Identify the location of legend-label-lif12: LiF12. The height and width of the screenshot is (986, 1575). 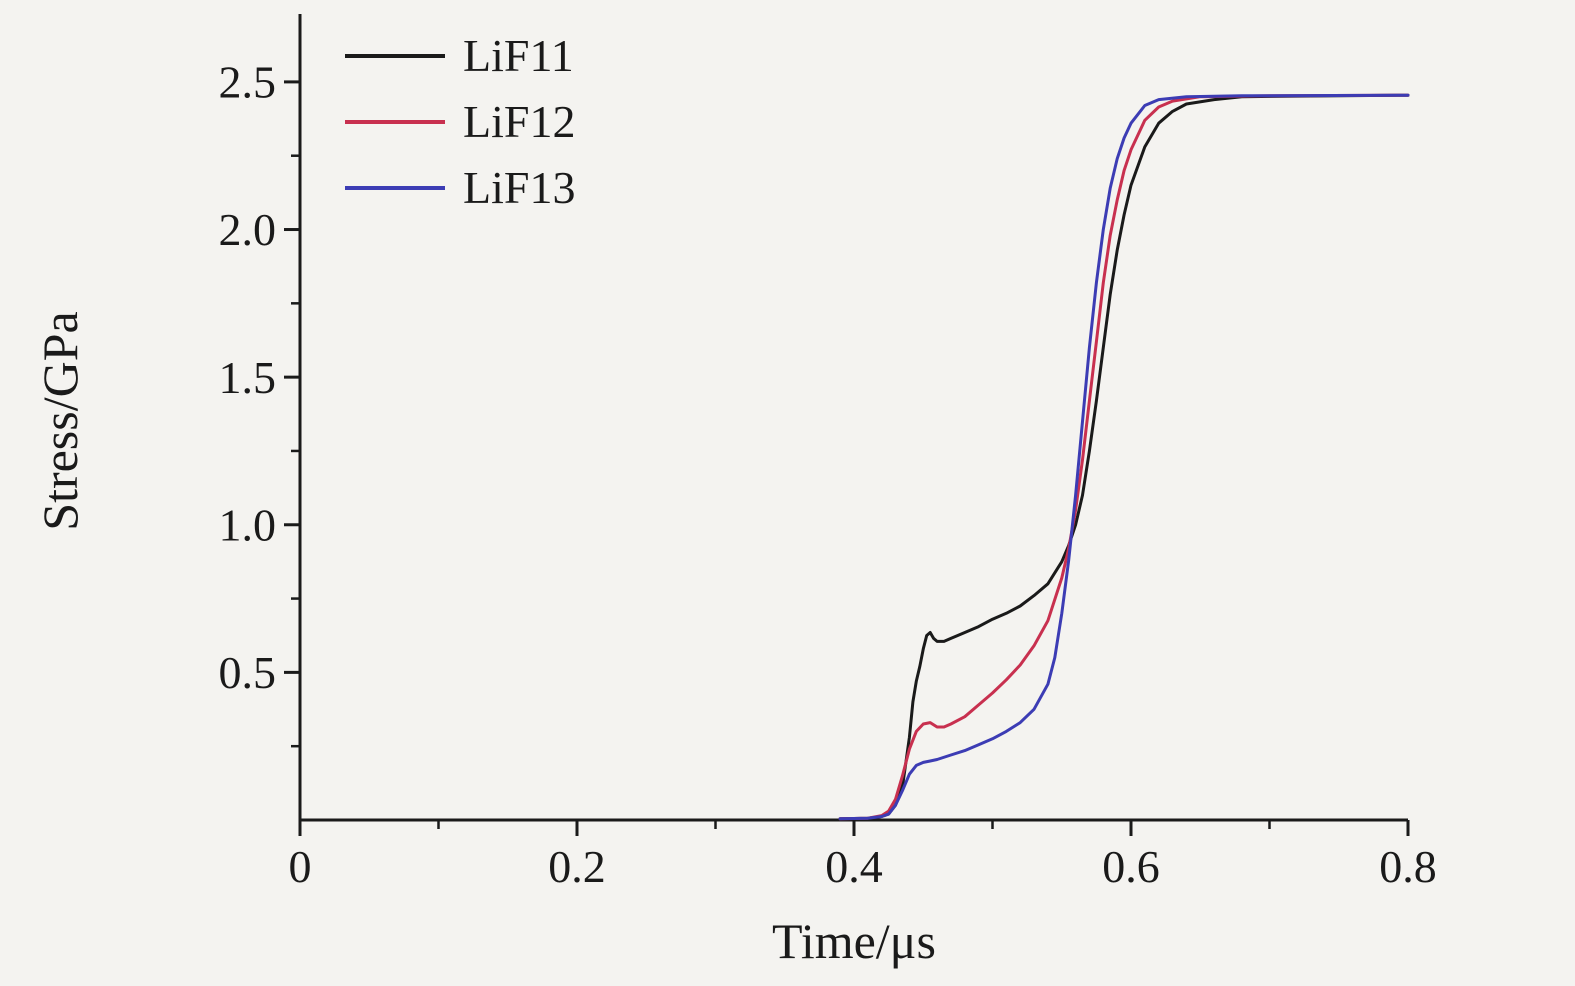
(519, 121).